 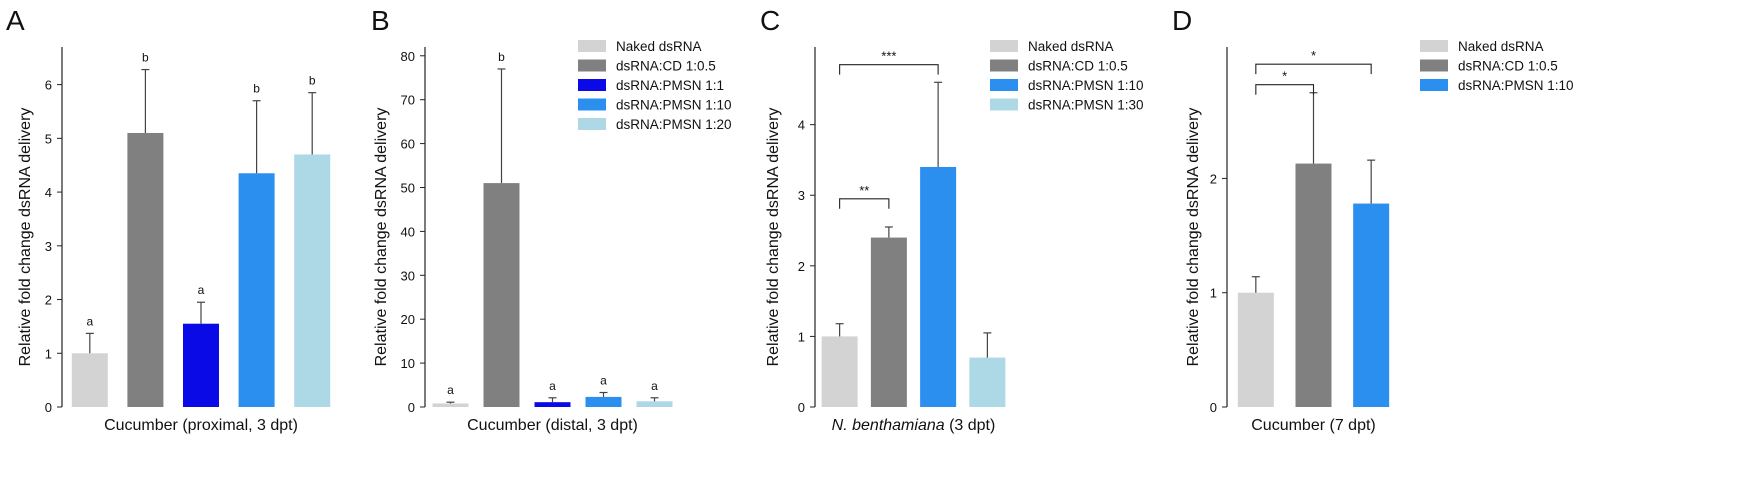 I want to click on x-axis-label: Cucumber (distal, 3 dpt), so click(x=552, y=425).